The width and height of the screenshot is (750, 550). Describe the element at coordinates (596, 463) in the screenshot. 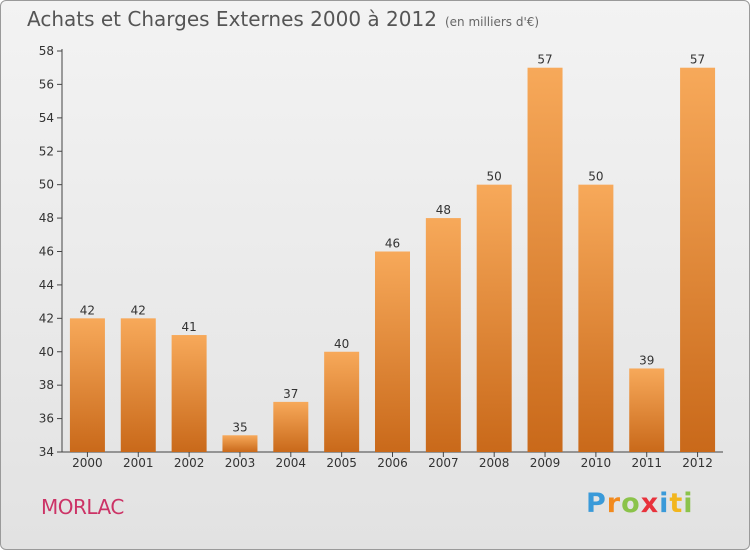

I see `x-tick-label: 2010` at that location.